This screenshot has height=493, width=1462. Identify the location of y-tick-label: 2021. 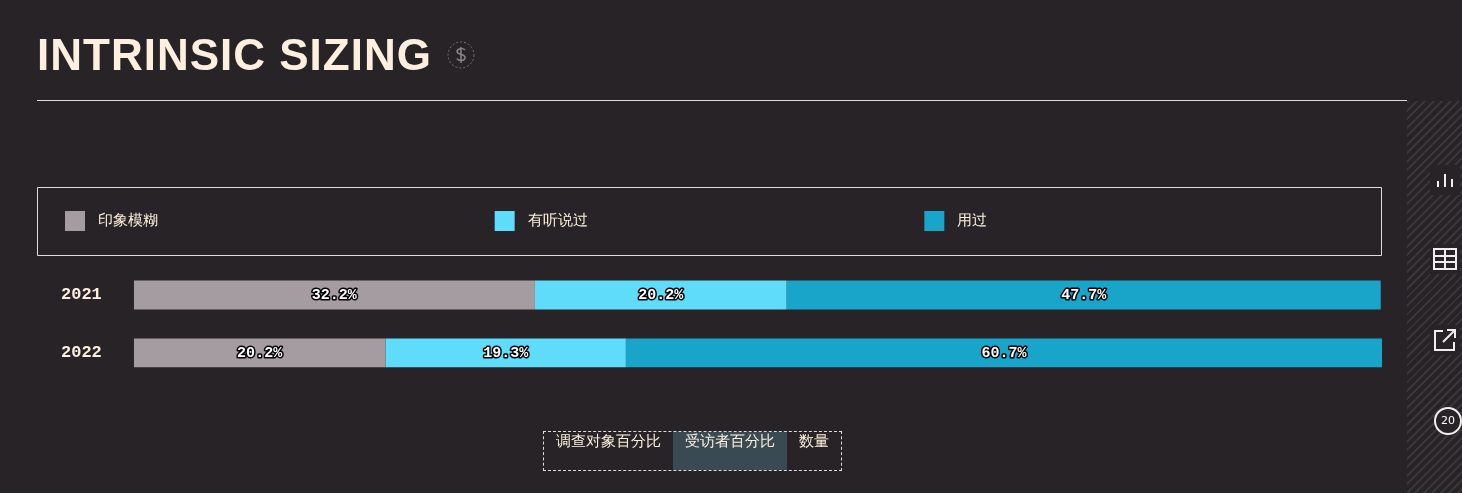
(81, 295).